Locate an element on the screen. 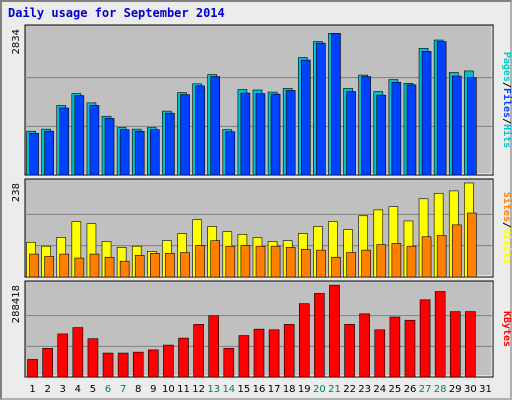  x-tick-label: 10 is located at coordinates (168, 389).